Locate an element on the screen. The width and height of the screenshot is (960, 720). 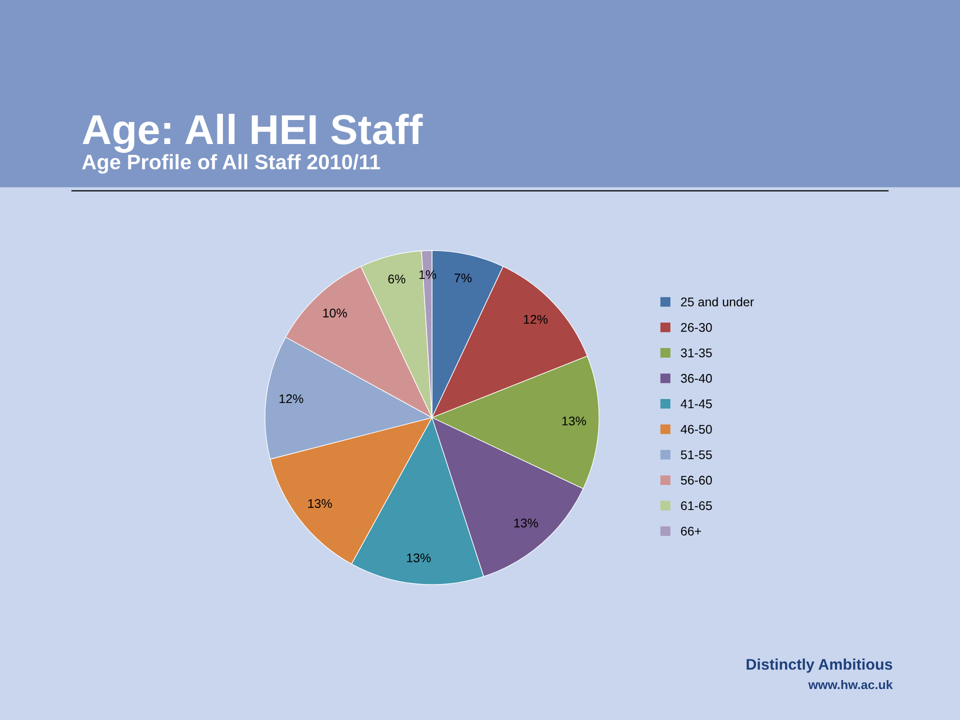
legend-label: 61-65 is located at coordinates (696, 505).